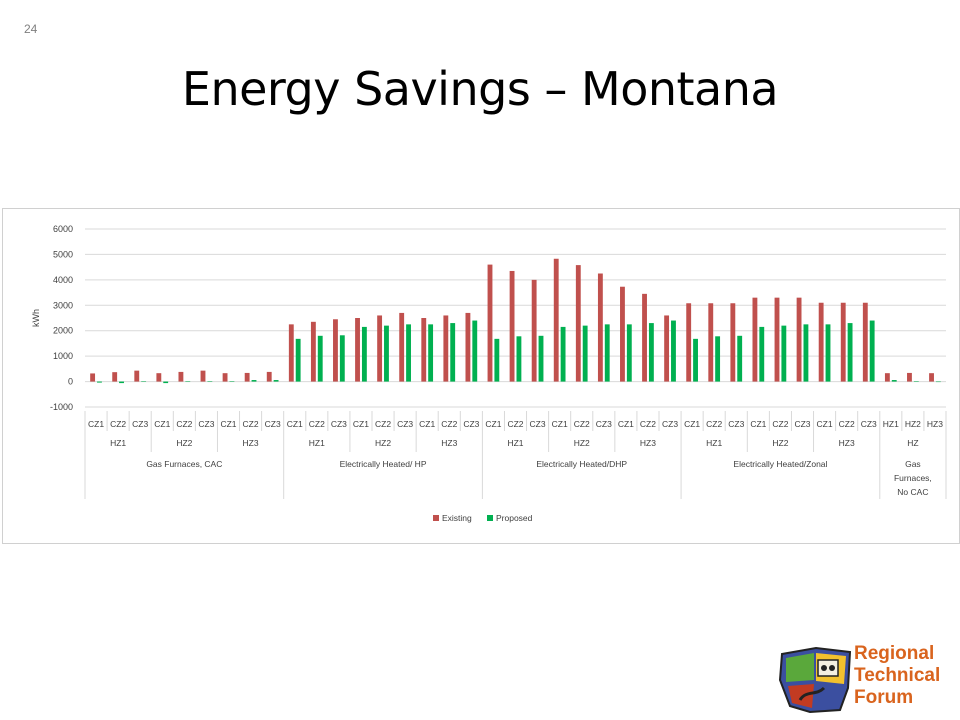 The image size is (960, 720). What do you see at coordinates (780, 464) in the screenshot?
I see `category-label: Electrically Heated/Zonal` at bounding box center [780, 464].